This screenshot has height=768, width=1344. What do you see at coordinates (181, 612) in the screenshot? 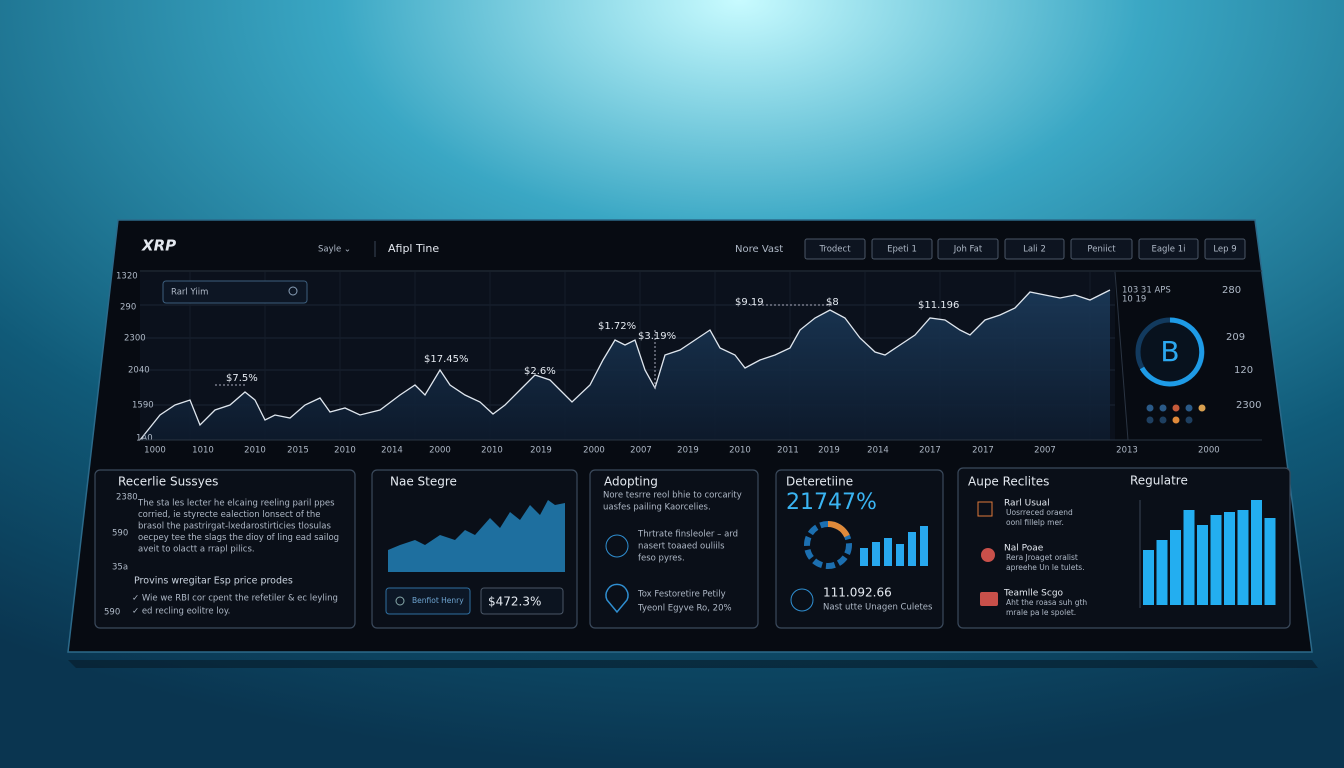
I see `check-item: ✓ ed recling eolitre loy.` at bounding box center [181, 612].